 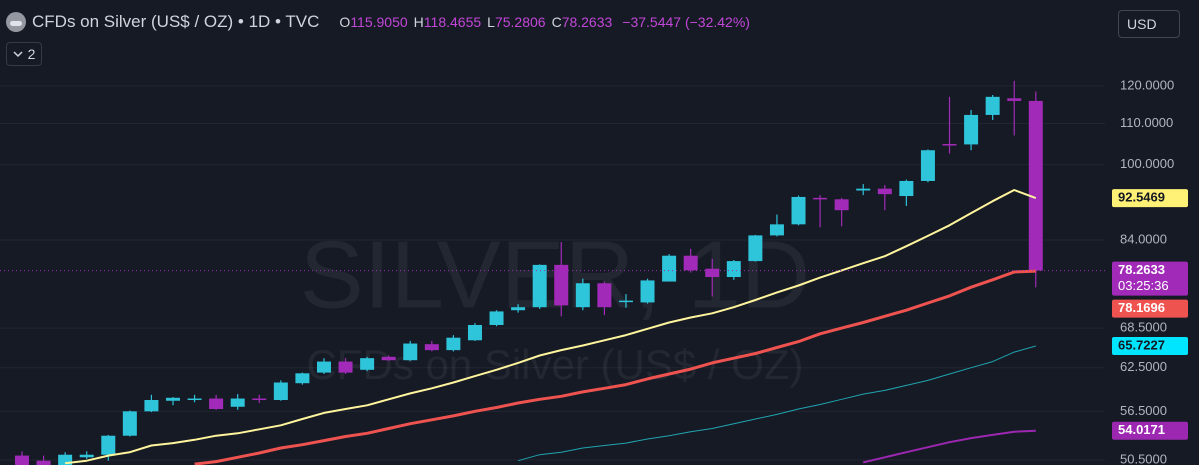 What do you see at coordinates (1141, 197) in the screenshot?
I see `indicator-value-label: 92.5469` at bounding box center [1141, 197].